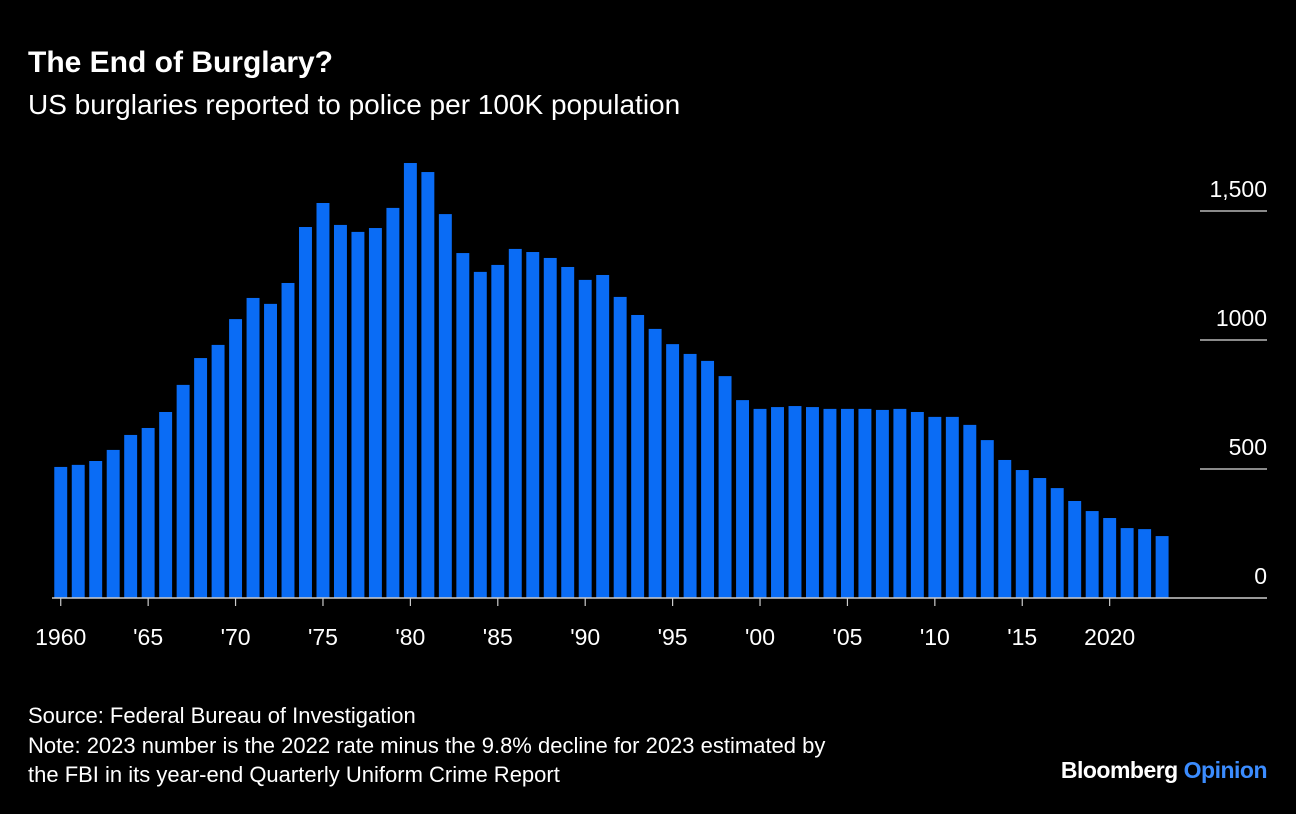 The height and width of the screenshot is (814, 1296). Describe the element at coordinates (498, 637) in the screenshot. I see `x-tick-label: '85` at that location.